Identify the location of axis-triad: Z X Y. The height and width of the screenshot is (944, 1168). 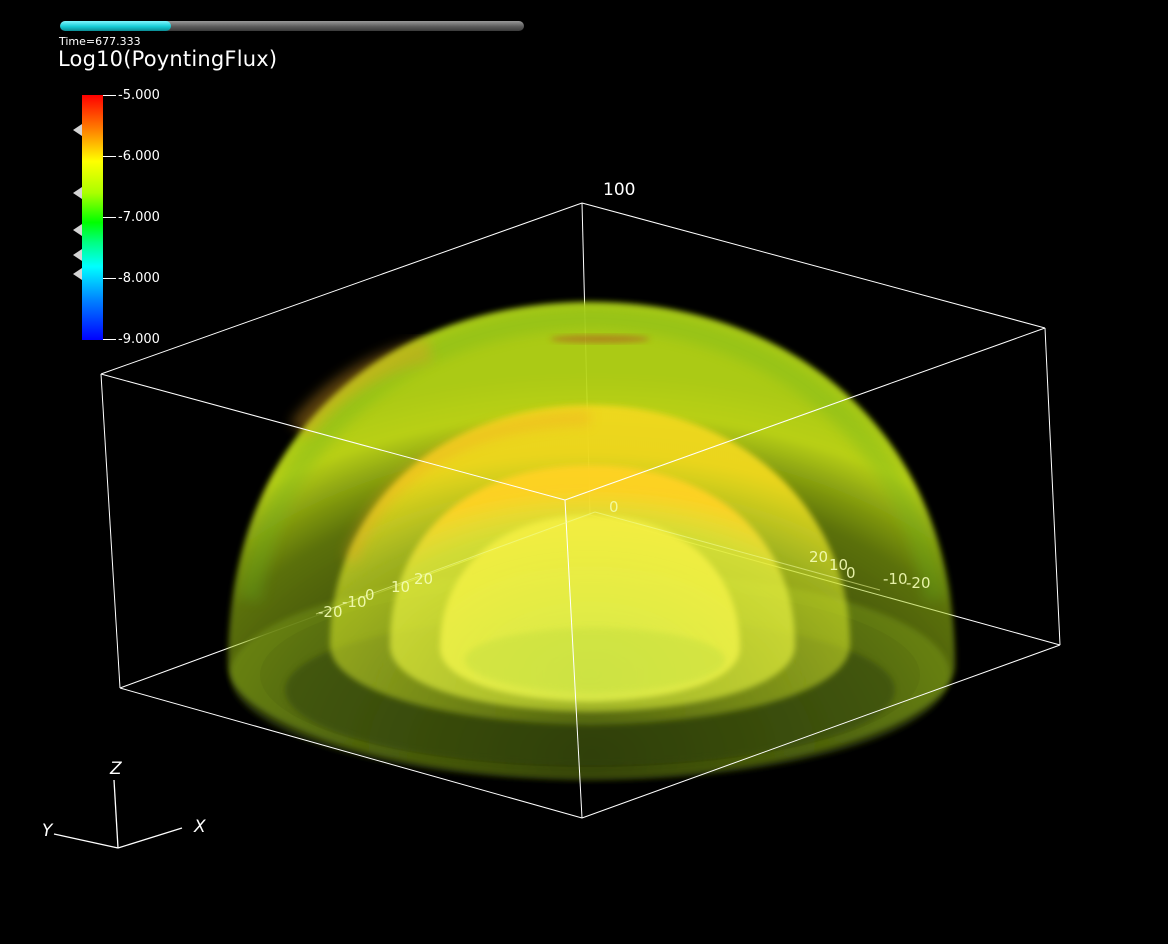
(124, 804).